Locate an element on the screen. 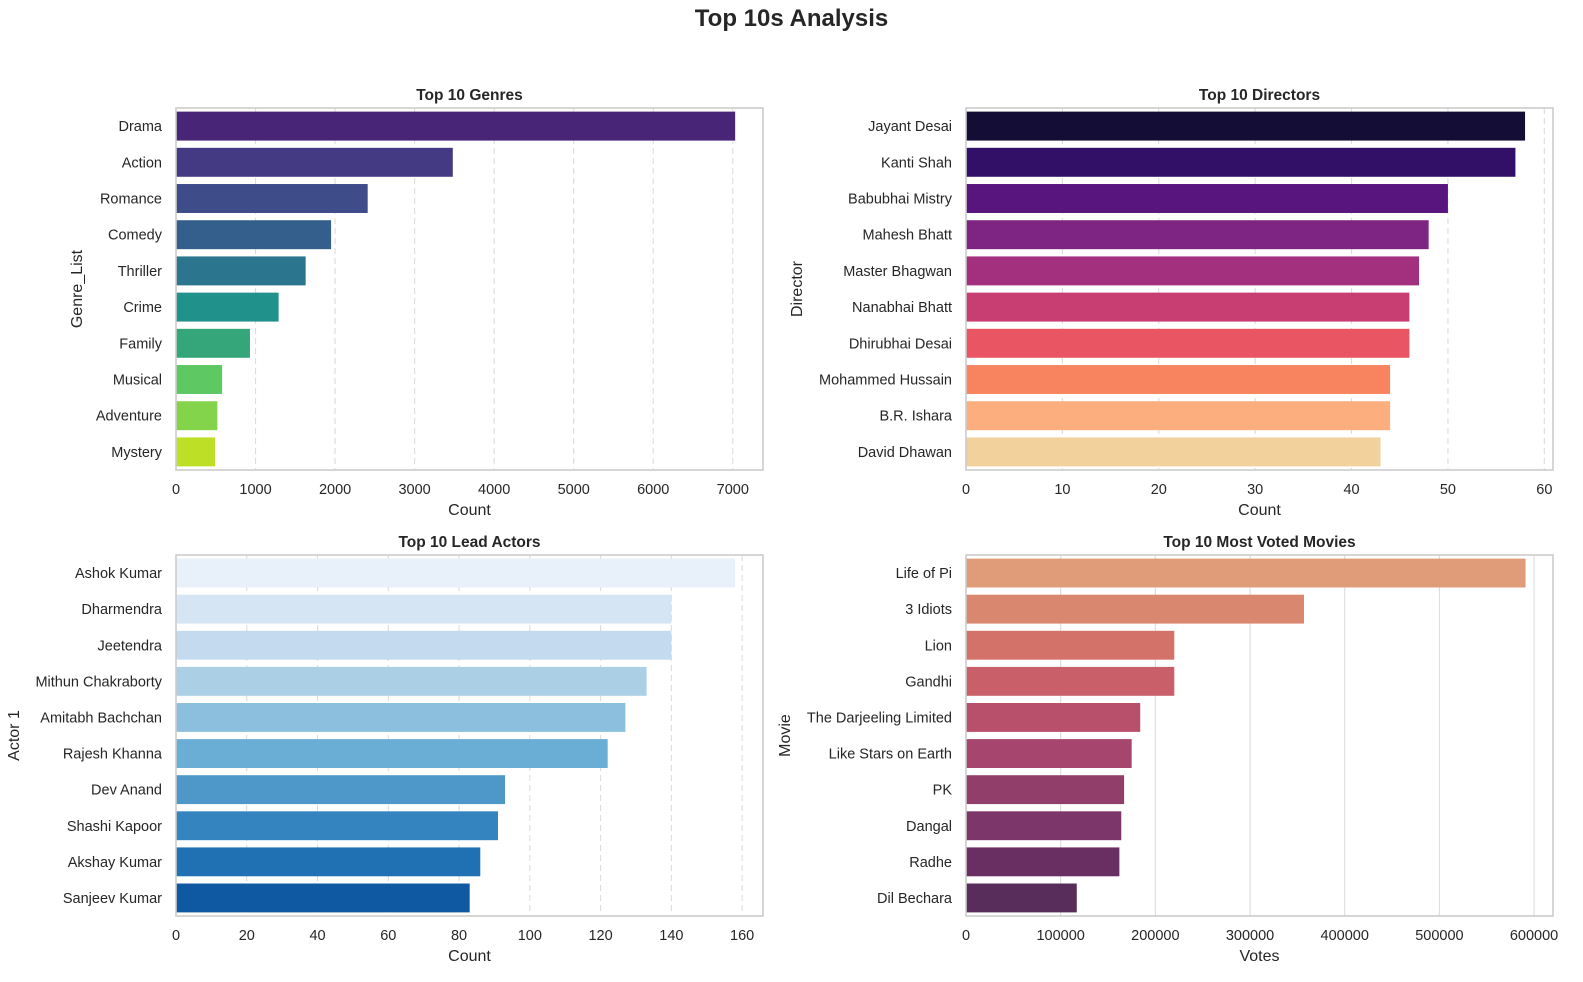 The height and width of the screenshot is (982, 1583). category-label: Akshay Kumar is located at coordinates (115, 863).